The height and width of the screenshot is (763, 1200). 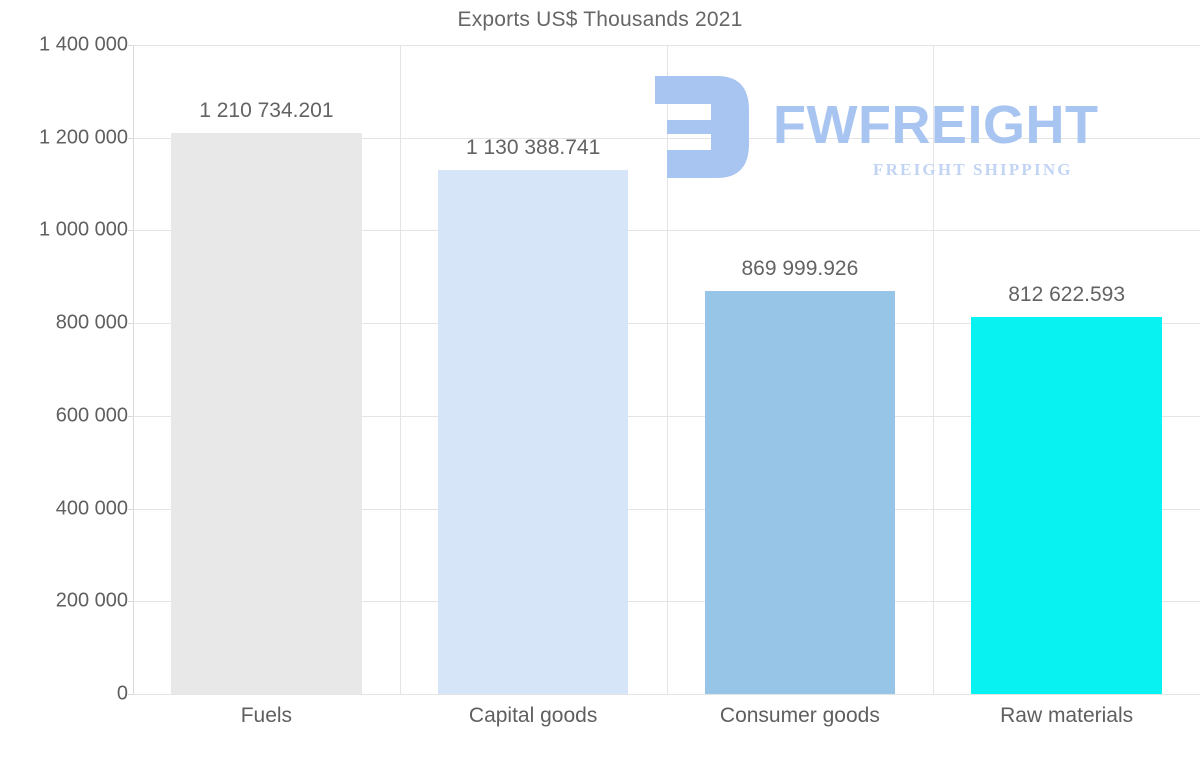 What do you see at coordinates (266, 715) in the screenshot?
I see `x-axis-category-label: Fuels` at bounding box center [266, 715].